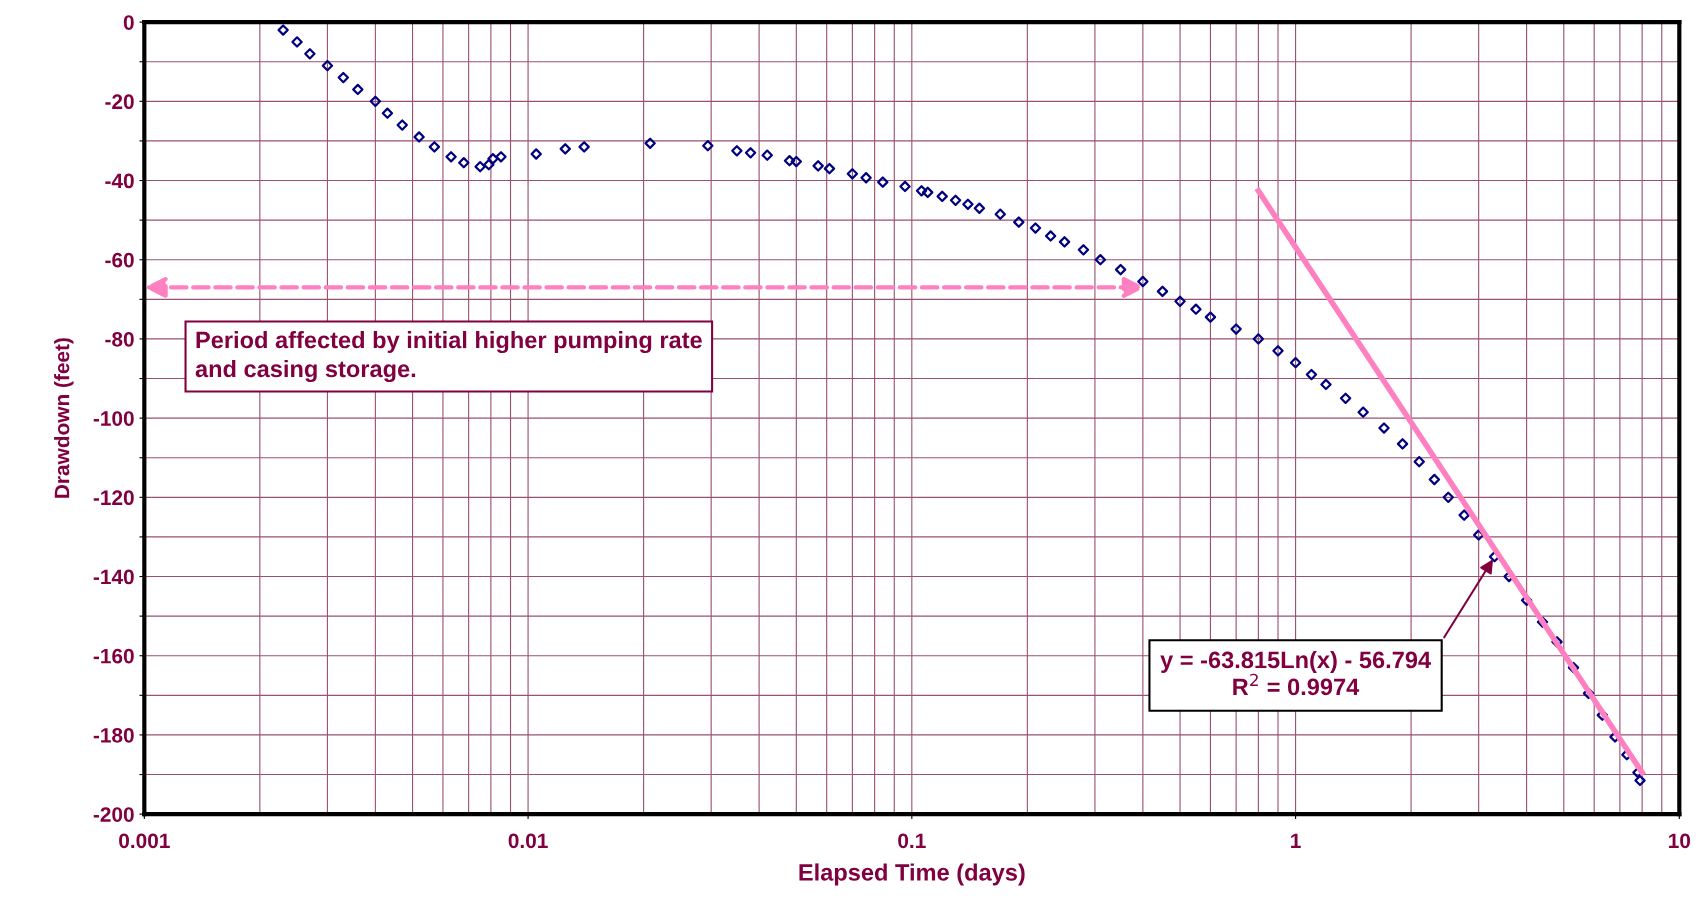 This screenshot has width=1698, height=922. What do you see at coordinates (119, 181) in the screenshot?
I see `y-tick-label: -40` at bounding box center [119, 181].